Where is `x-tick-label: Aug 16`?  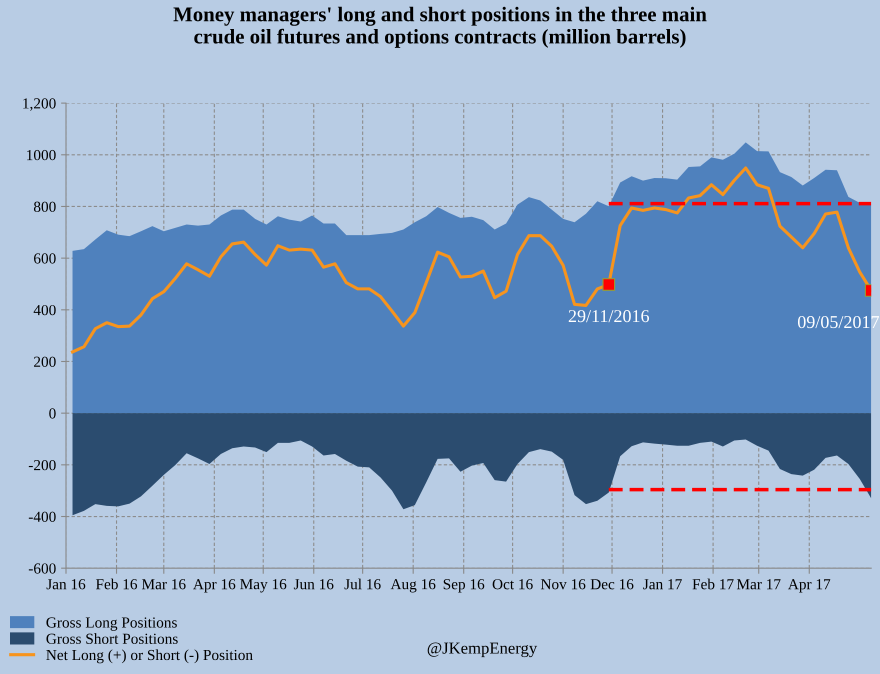 x-tick-label: Aug 16 is located at coordinates (413, 585).